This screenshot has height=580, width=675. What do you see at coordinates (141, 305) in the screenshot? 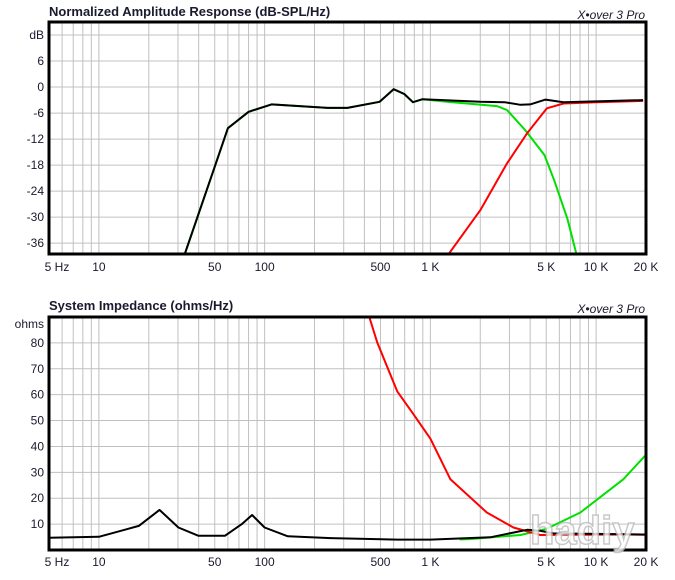
I see `impedance-chart-title: System Impedance (ohms/Hz)` at bounding box center [141, 305].